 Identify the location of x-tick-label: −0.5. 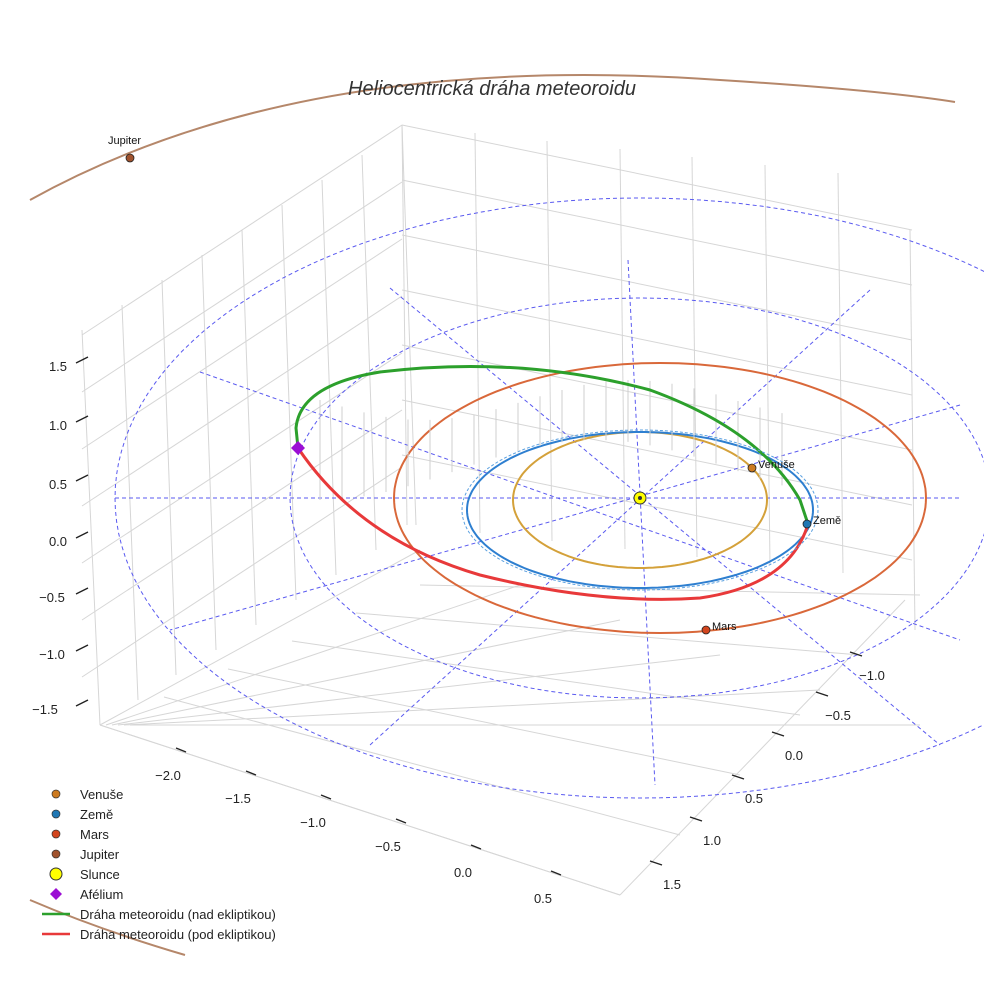
(388, 846).